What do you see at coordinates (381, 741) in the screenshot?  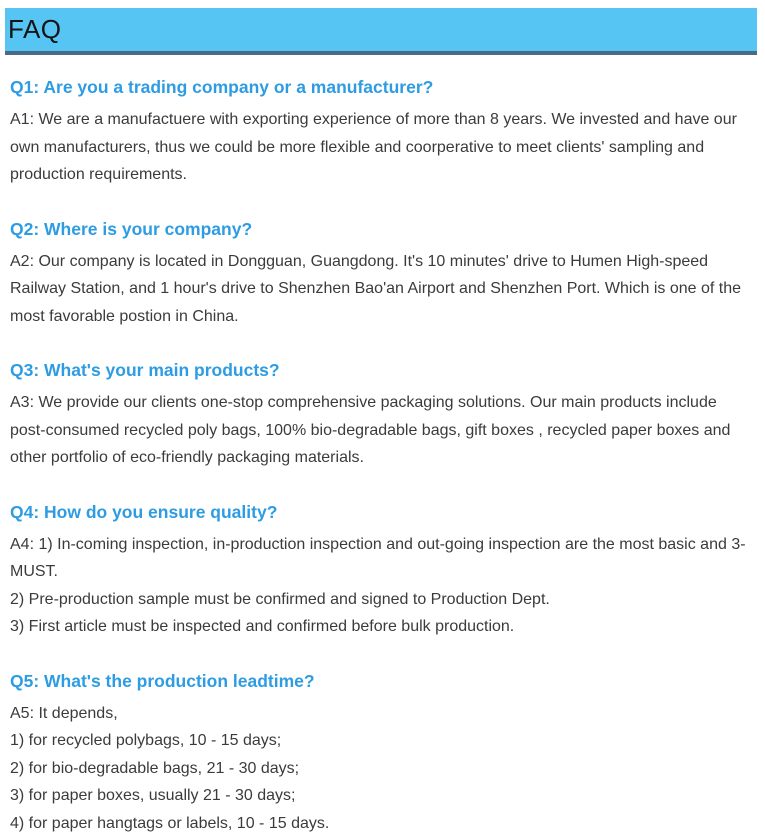 I see `faq-answer-line: 1) for recycled polybags, 10 - 15 days;` at bounding box center [381, 741].